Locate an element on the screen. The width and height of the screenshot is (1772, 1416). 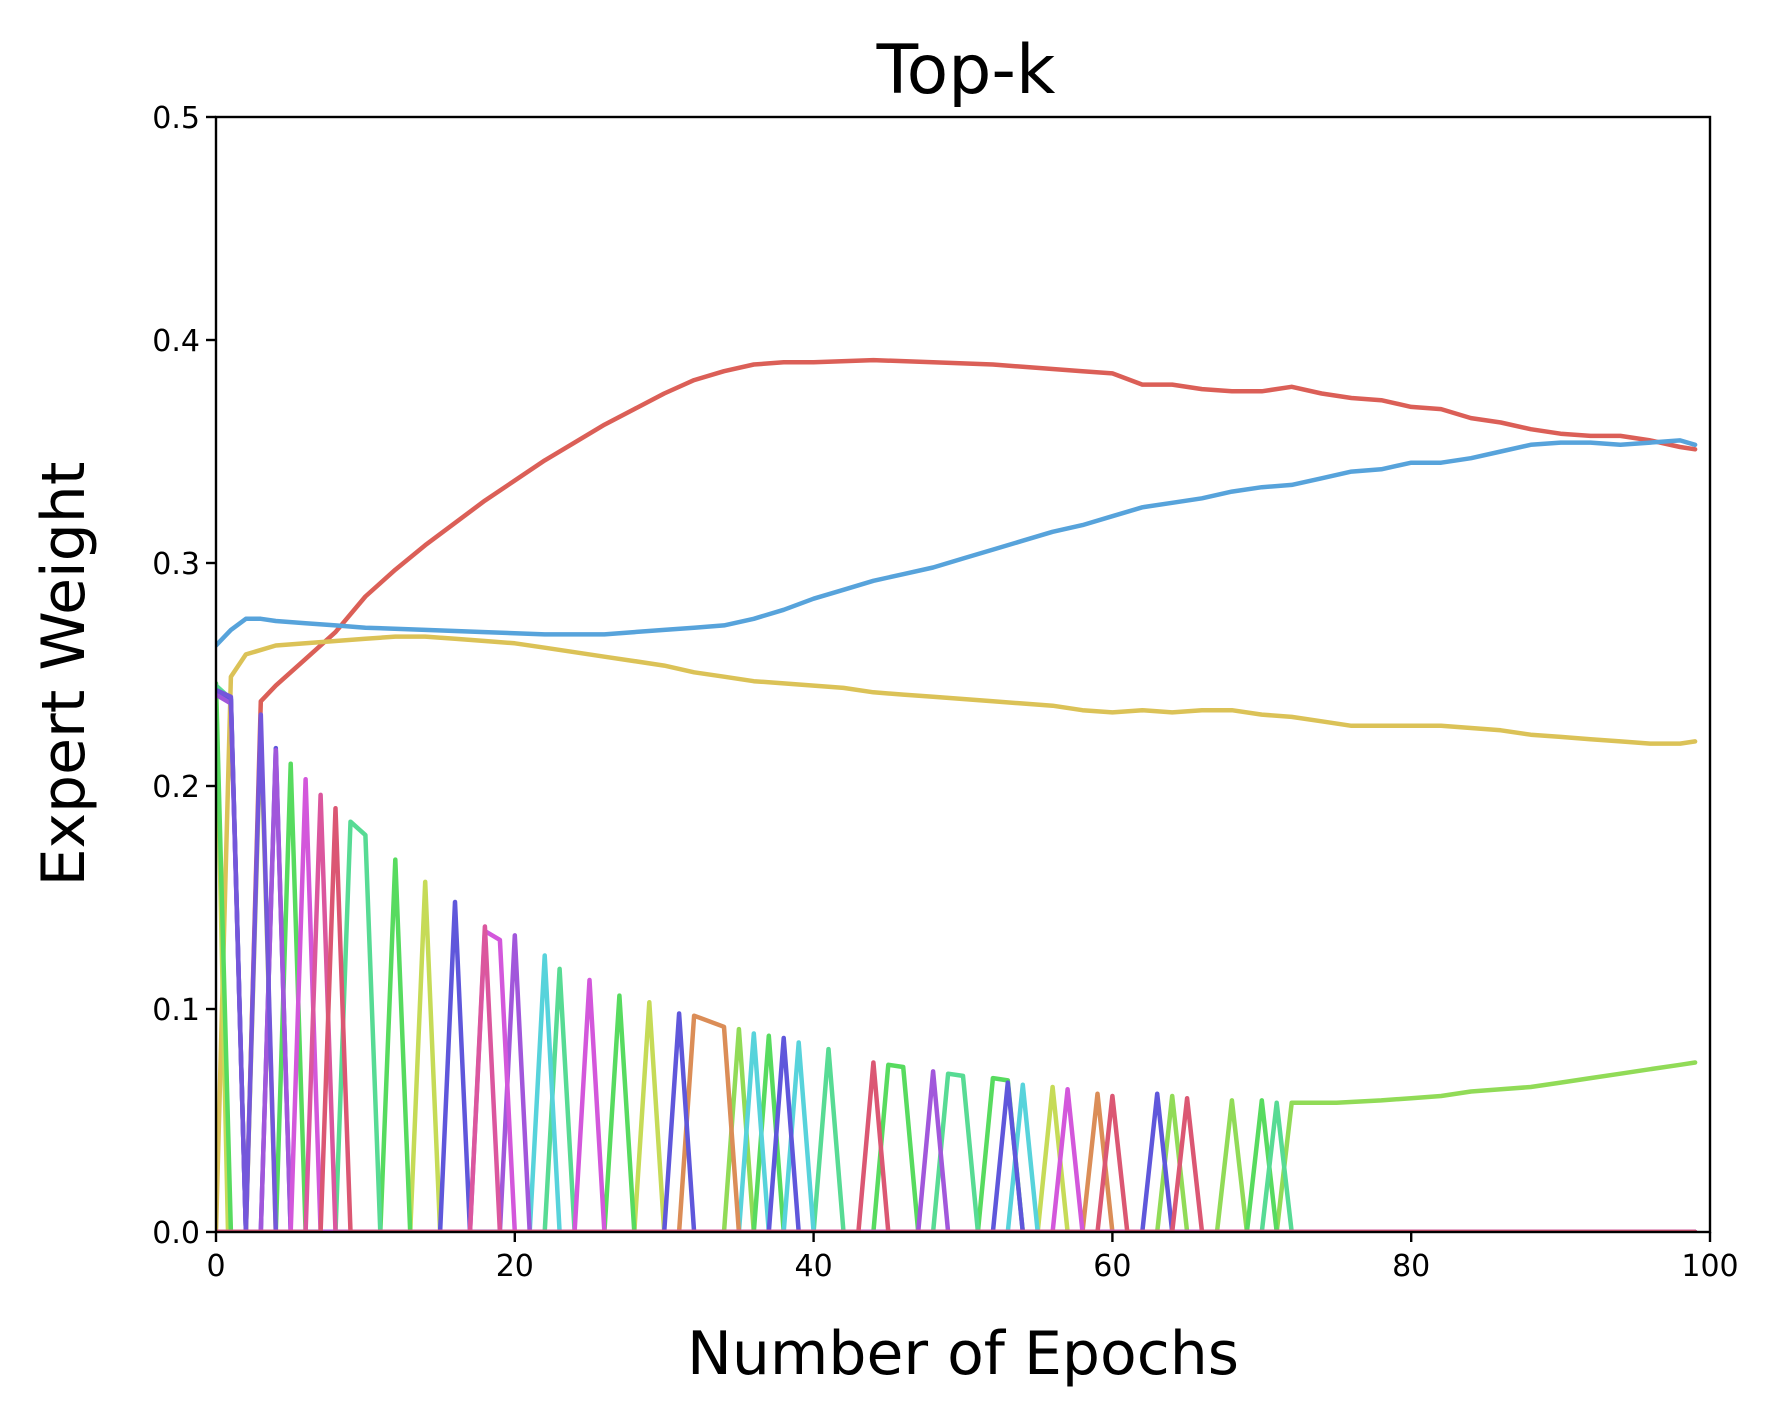
x-tick-label: 0 is located at coordinates (215, 1266).